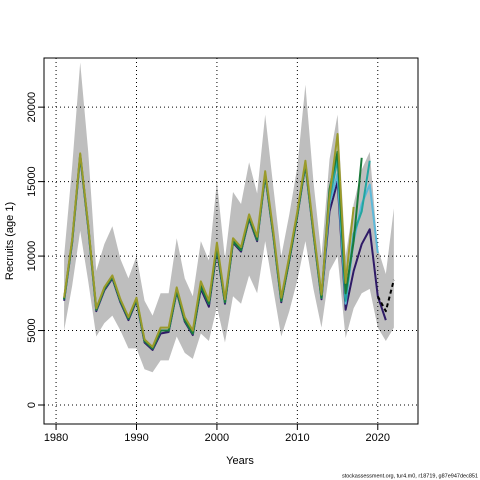 This screenshot has width=480, height=480. I want to click on y-tick-label: 15000, so click(32, 181).